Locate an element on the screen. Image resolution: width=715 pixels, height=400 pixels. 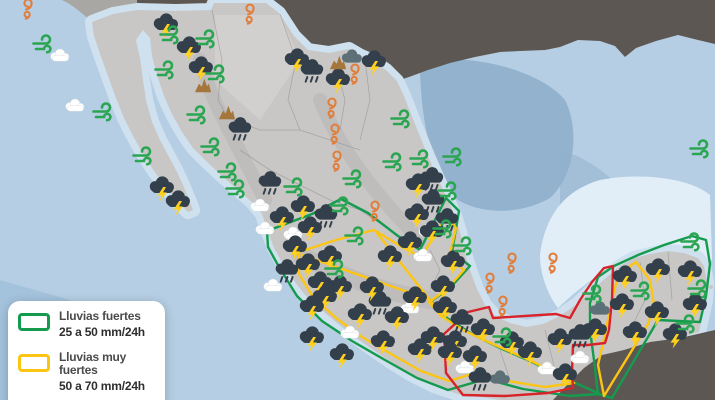
cozumel-island is located at coordinates (711, 287).